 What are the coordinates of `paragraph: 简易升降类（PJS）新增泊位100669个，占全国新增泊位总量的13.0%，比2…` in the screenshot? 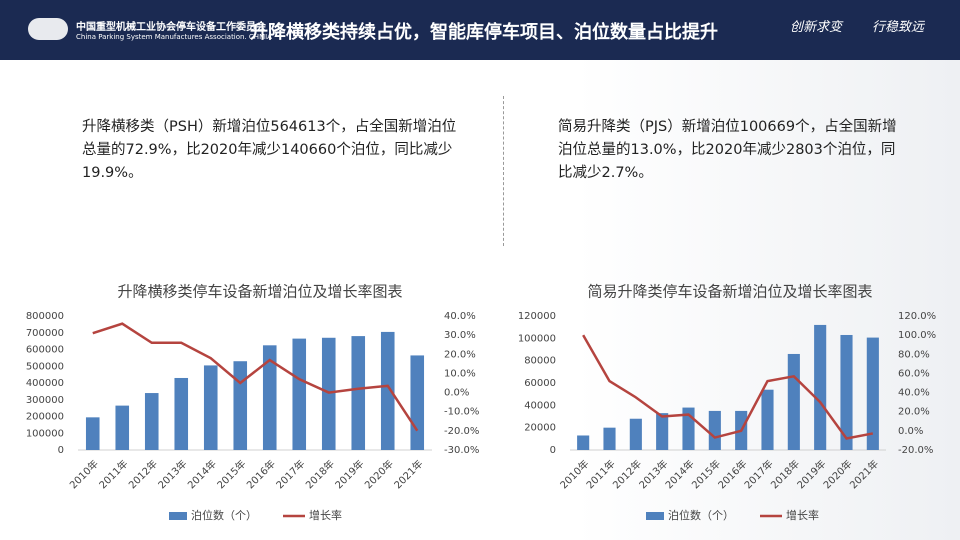 It's located at (727, 150).